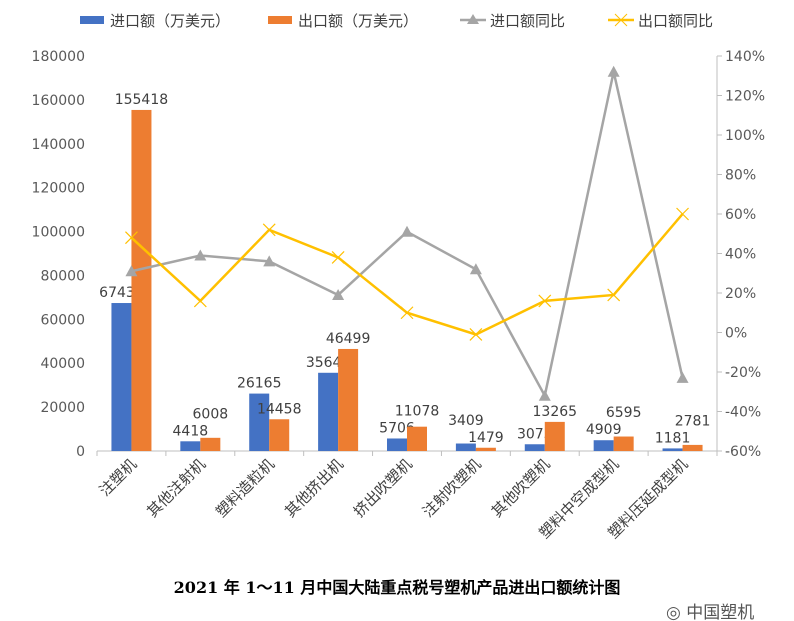 This screenshot has width=794, height=621. Describe the element at coordinates (740, 176) in the screenshot. I see `right-tick-label: 80%` at that location.